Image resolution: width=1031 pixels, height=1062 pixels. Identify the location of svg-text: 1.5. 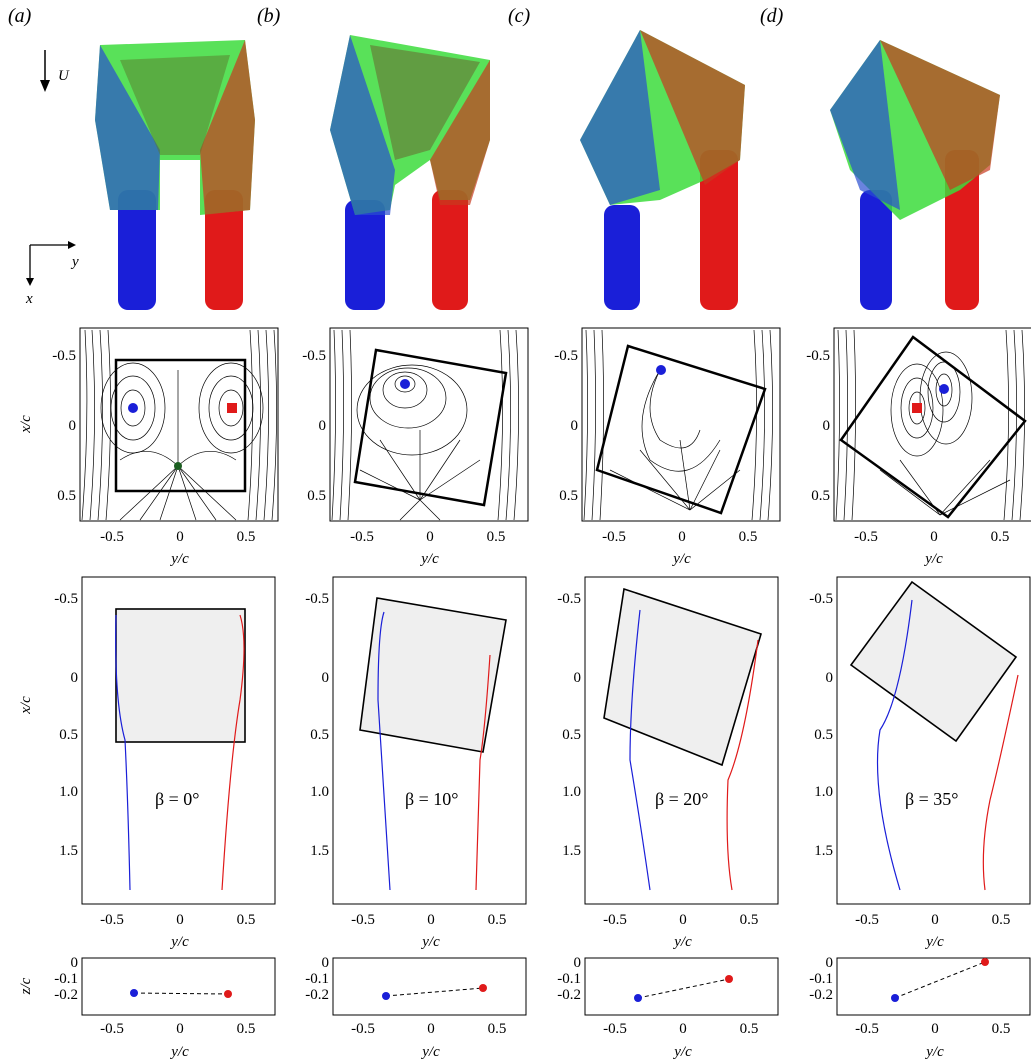
(319, 851).